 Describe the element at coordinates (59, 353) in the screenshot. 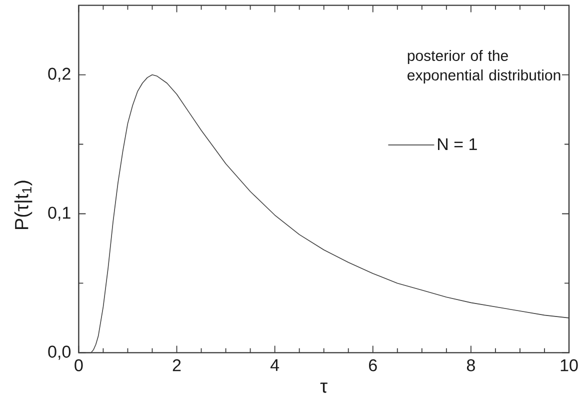

I see `y-tick-label: 0,0` at that location.